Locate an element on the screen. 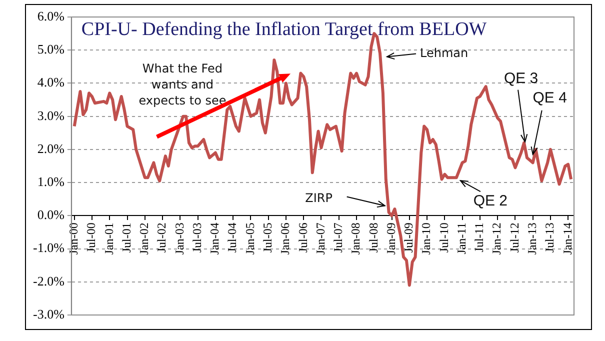 This screenshot has height=341, width=605. y-tick-label: 1.0% is located at coordinates (51, 181).